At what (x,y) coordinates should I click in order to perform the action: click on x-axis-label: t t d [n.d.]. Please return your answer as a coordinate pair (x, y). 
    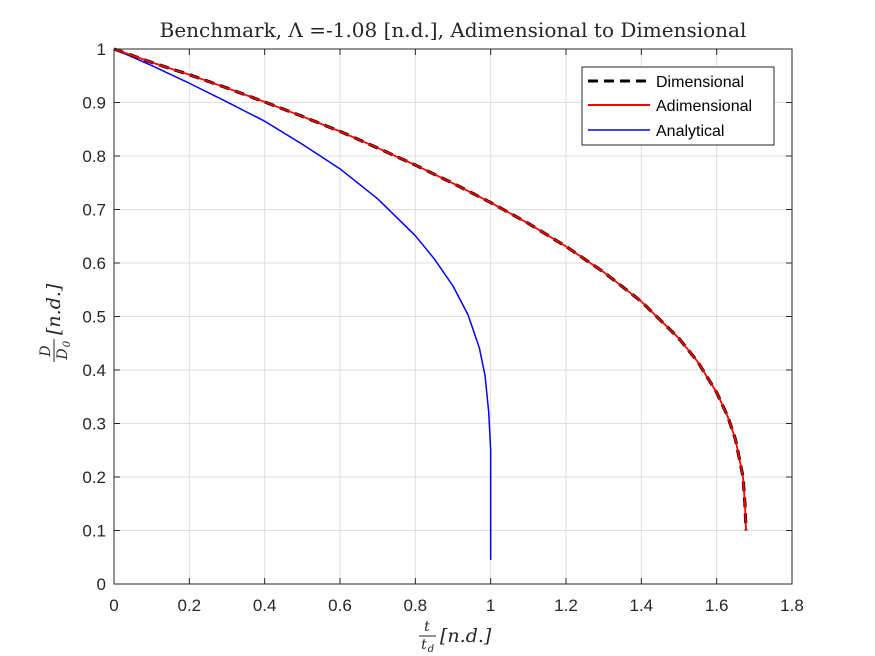
    Looking at the image, I should click on (455, 637).